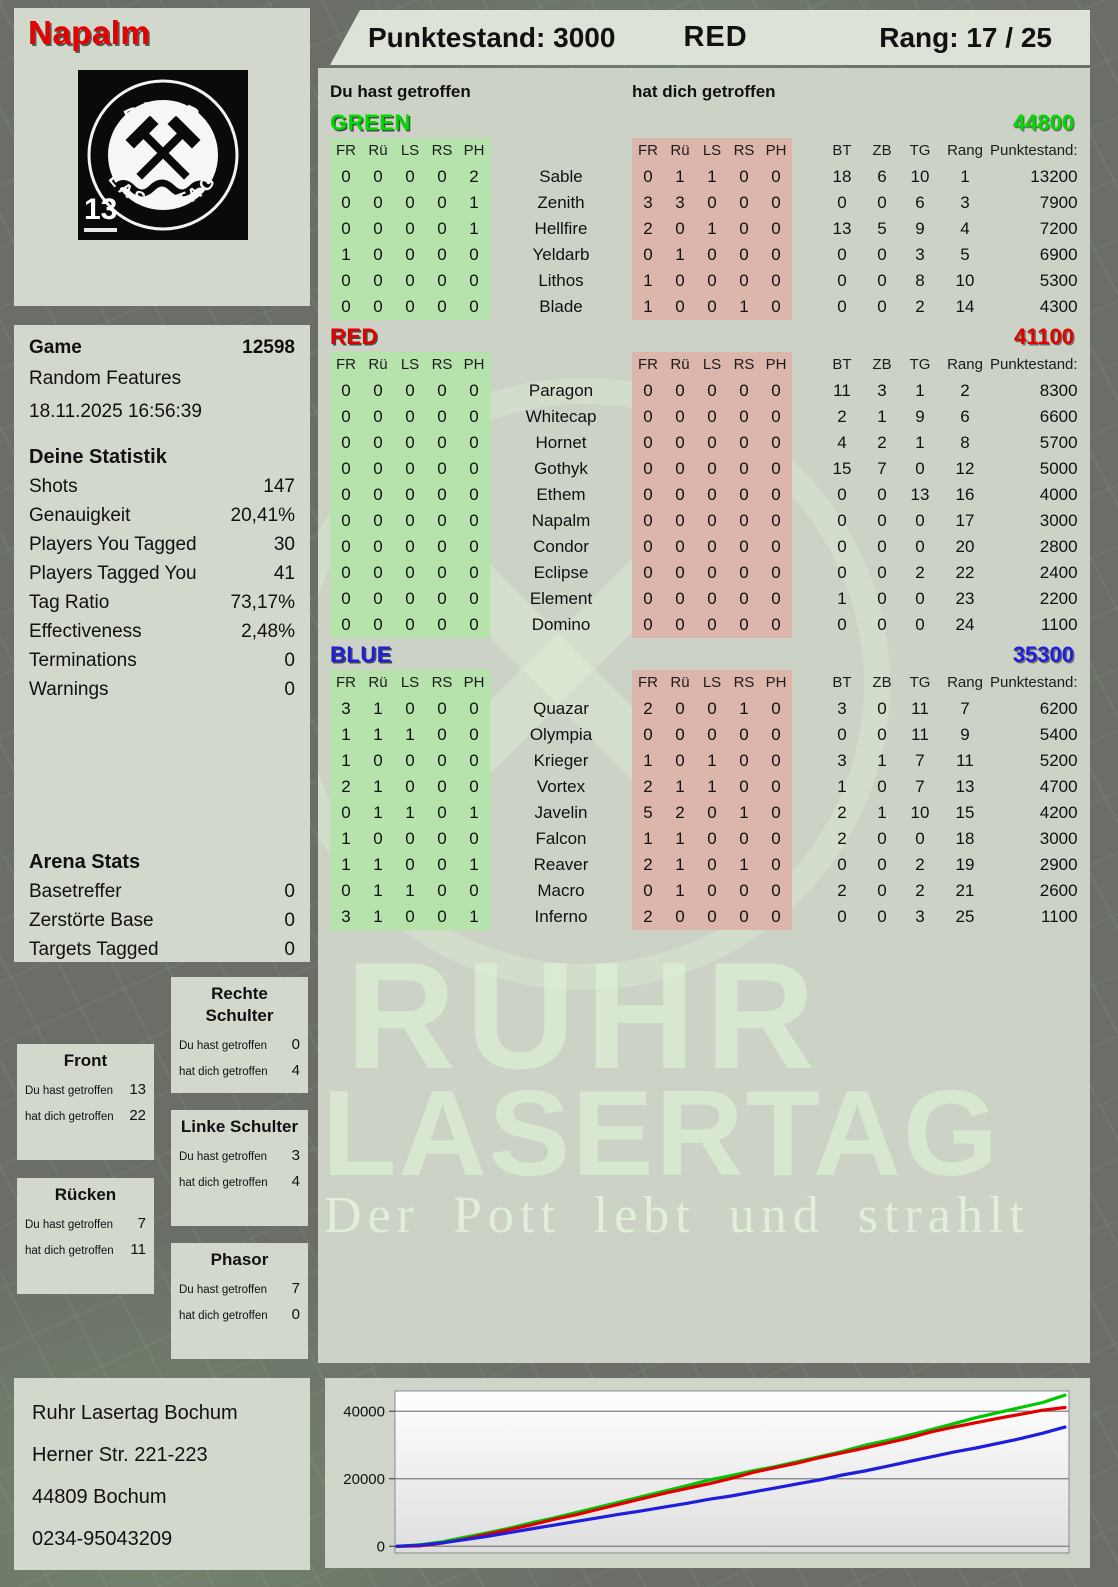  Describe the element at coordinates (474, 365) in the screenshot. I see `column-header: PH` at that location.